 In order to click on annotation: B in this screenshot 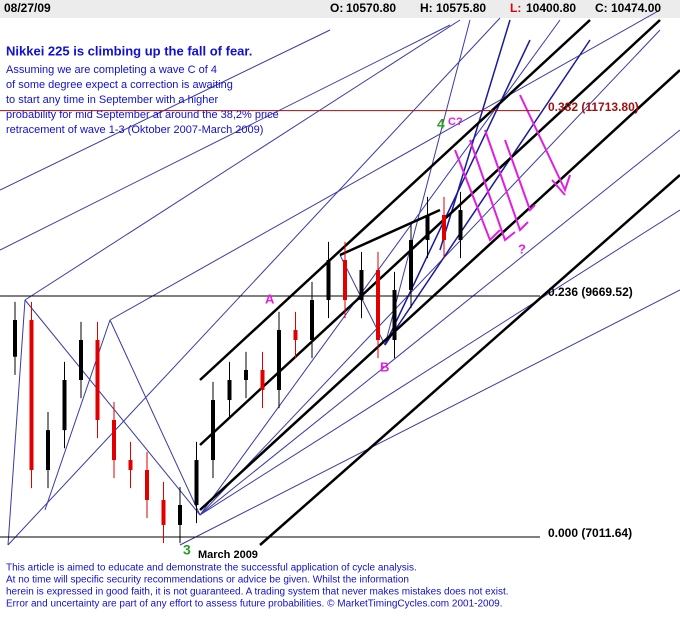, I will do `click(384, 366)`.